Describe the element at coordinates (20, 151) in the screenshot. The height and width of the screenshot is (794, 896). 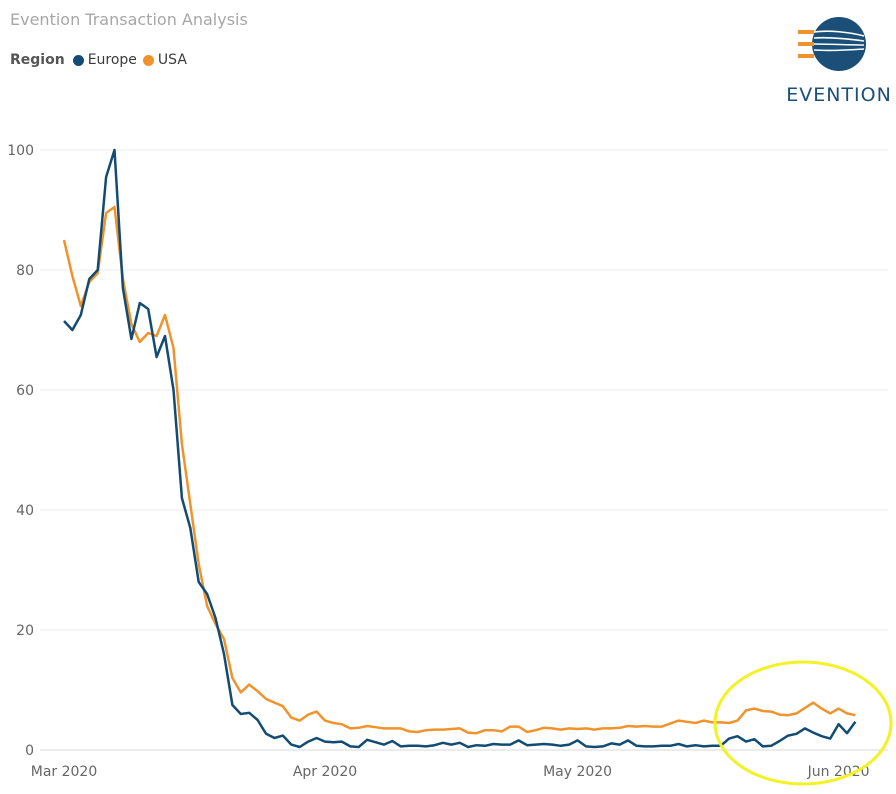
I see `y-tick-label: 100` at that location.